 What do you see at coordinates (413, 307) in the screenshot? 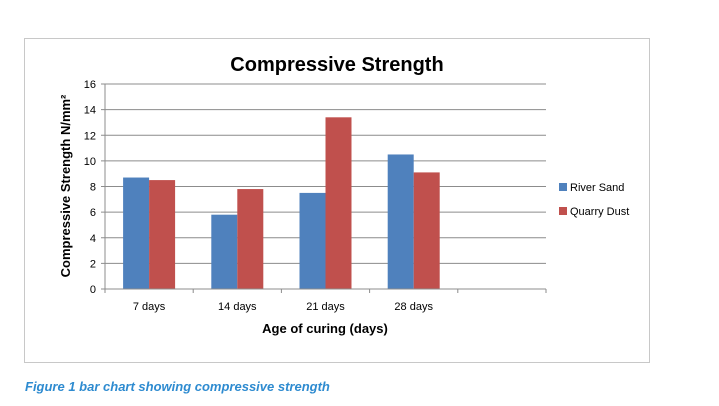
I see `x-tick-label: 28 days` at bounding box center [413, 307].